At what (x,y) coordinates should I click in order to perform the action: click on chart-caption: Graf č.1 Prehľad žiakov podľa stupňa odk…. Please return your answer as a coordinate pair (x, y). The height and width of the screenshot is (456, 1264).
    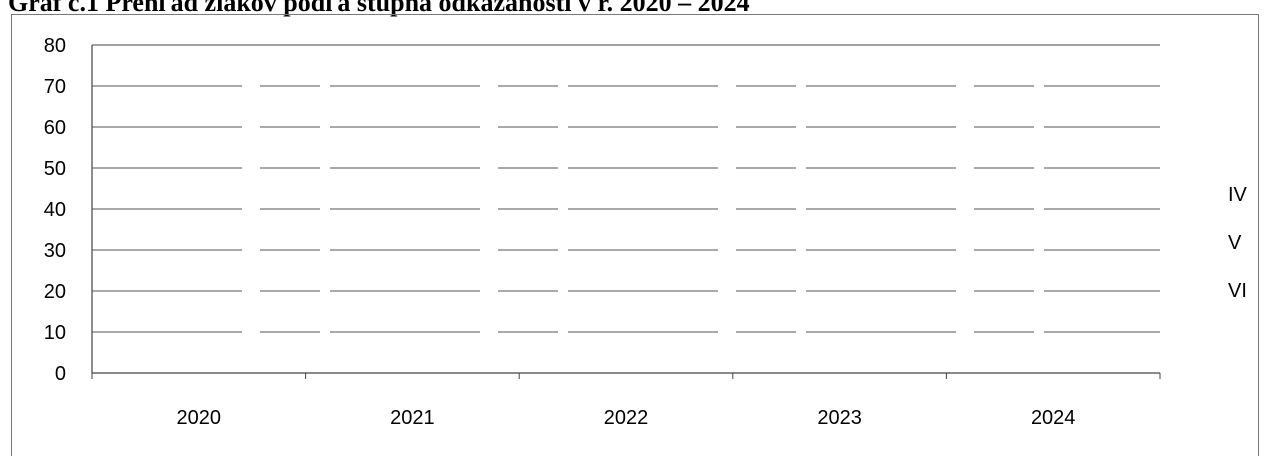
    Looking at the image, I should click on (379, 8).